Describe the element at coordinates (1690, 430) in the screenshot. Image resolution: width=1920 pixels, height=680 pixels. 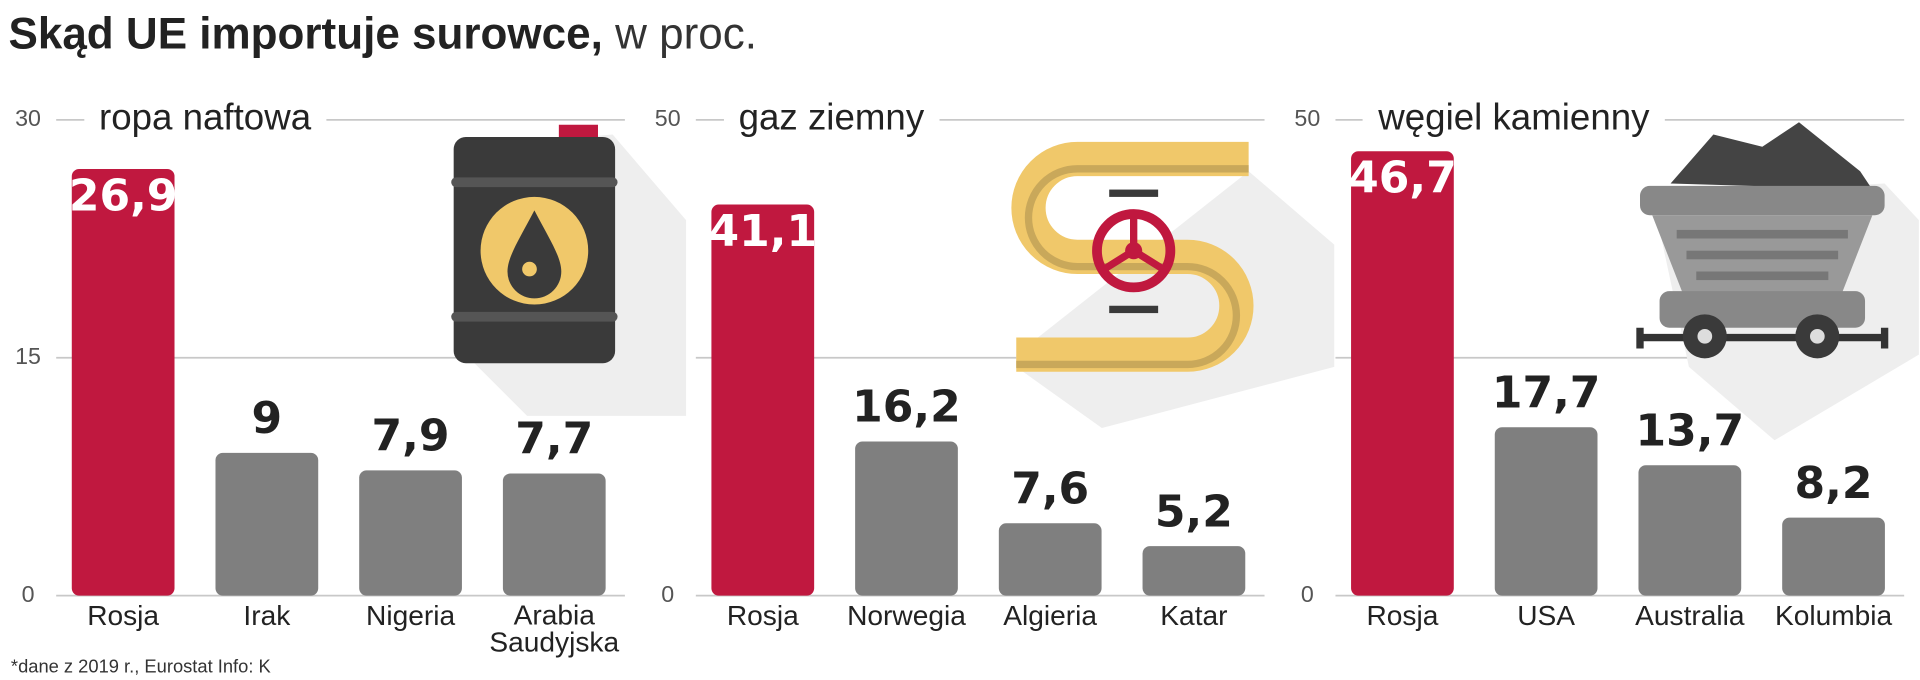
I see `value-label: 13,7` at that location.